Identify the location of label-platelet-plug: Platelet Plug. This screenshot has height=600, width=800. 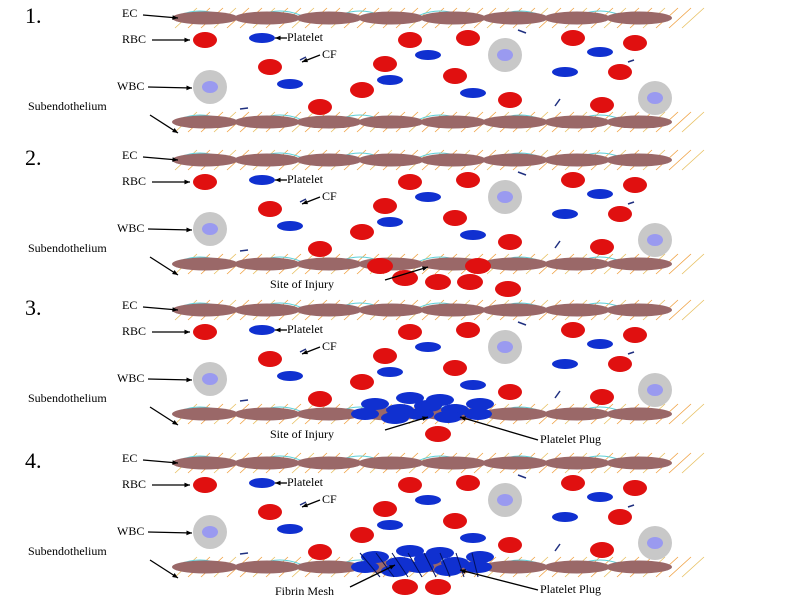
(570, 439).